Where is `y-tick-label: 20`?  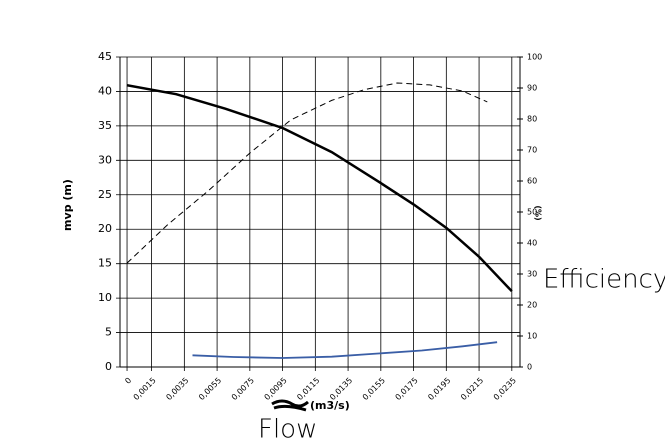
y-tick-label: 20 is located at coordinates (105, 228).